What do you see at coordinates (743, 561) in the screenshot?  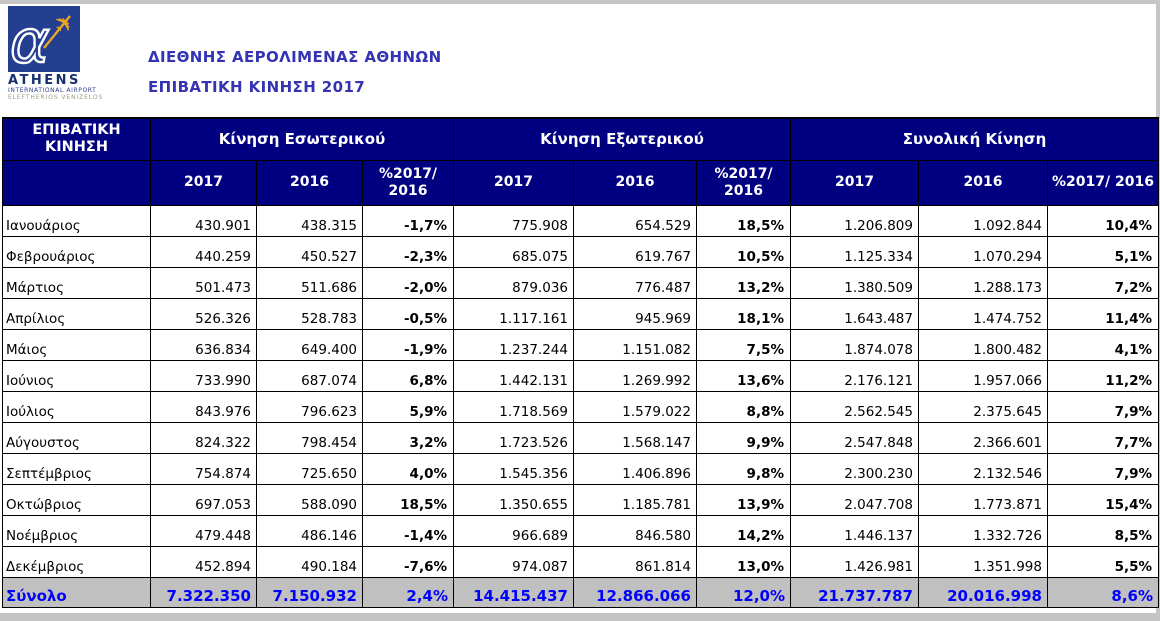 I see `pct-cell: 13,0%` at bounding box center [743, 561].